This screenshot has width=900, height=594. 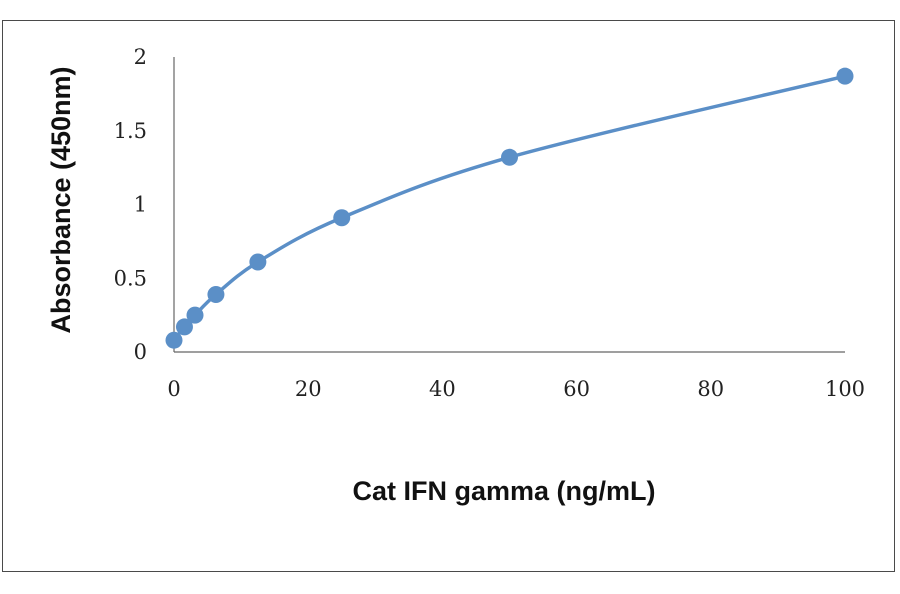 What do you see at coordinates (140, 57) in the screenshot?
I see `y-tick-label: 2` at bounding box center [140, 57].